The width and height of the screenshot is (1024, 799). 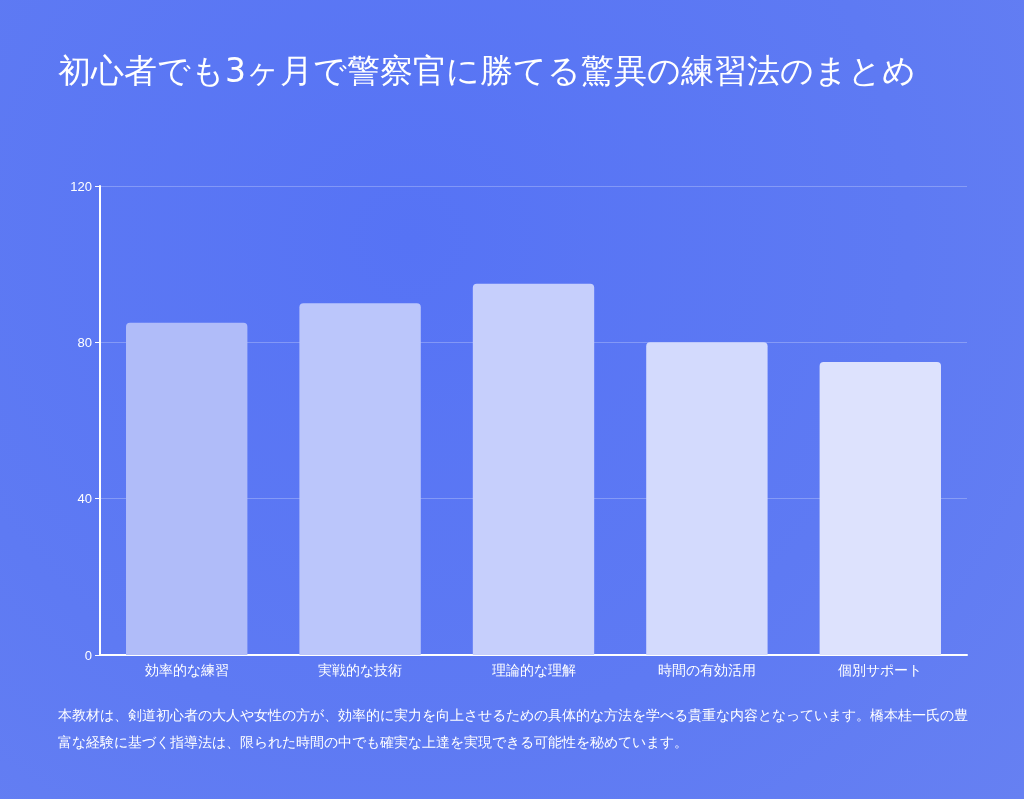 What do you see at coordinates (88, 655) in the screenshot?
I see `y-tick-label: 0` at bounding box center [88, 655].